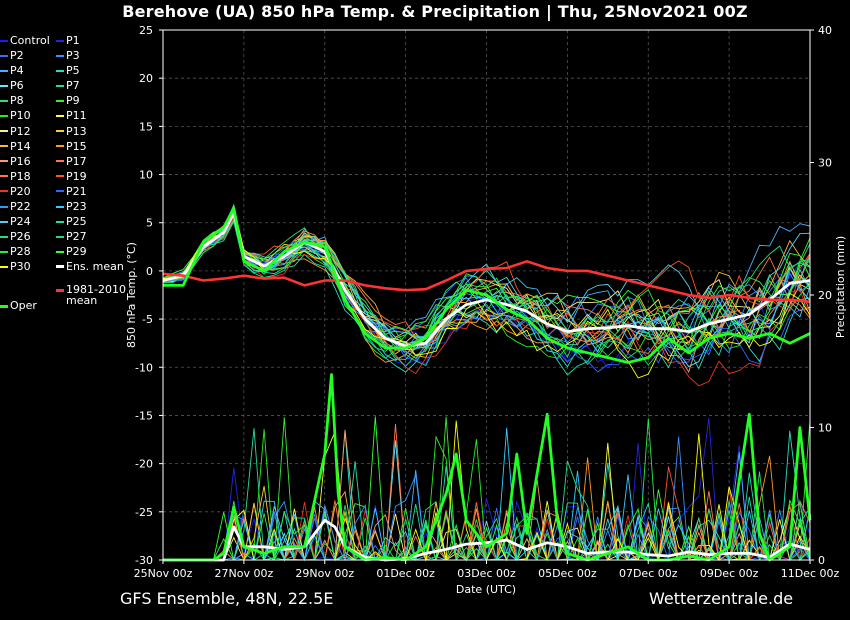 The image size is (850, 620). I want to click on y-tick-label: 20, so click(146, 78).